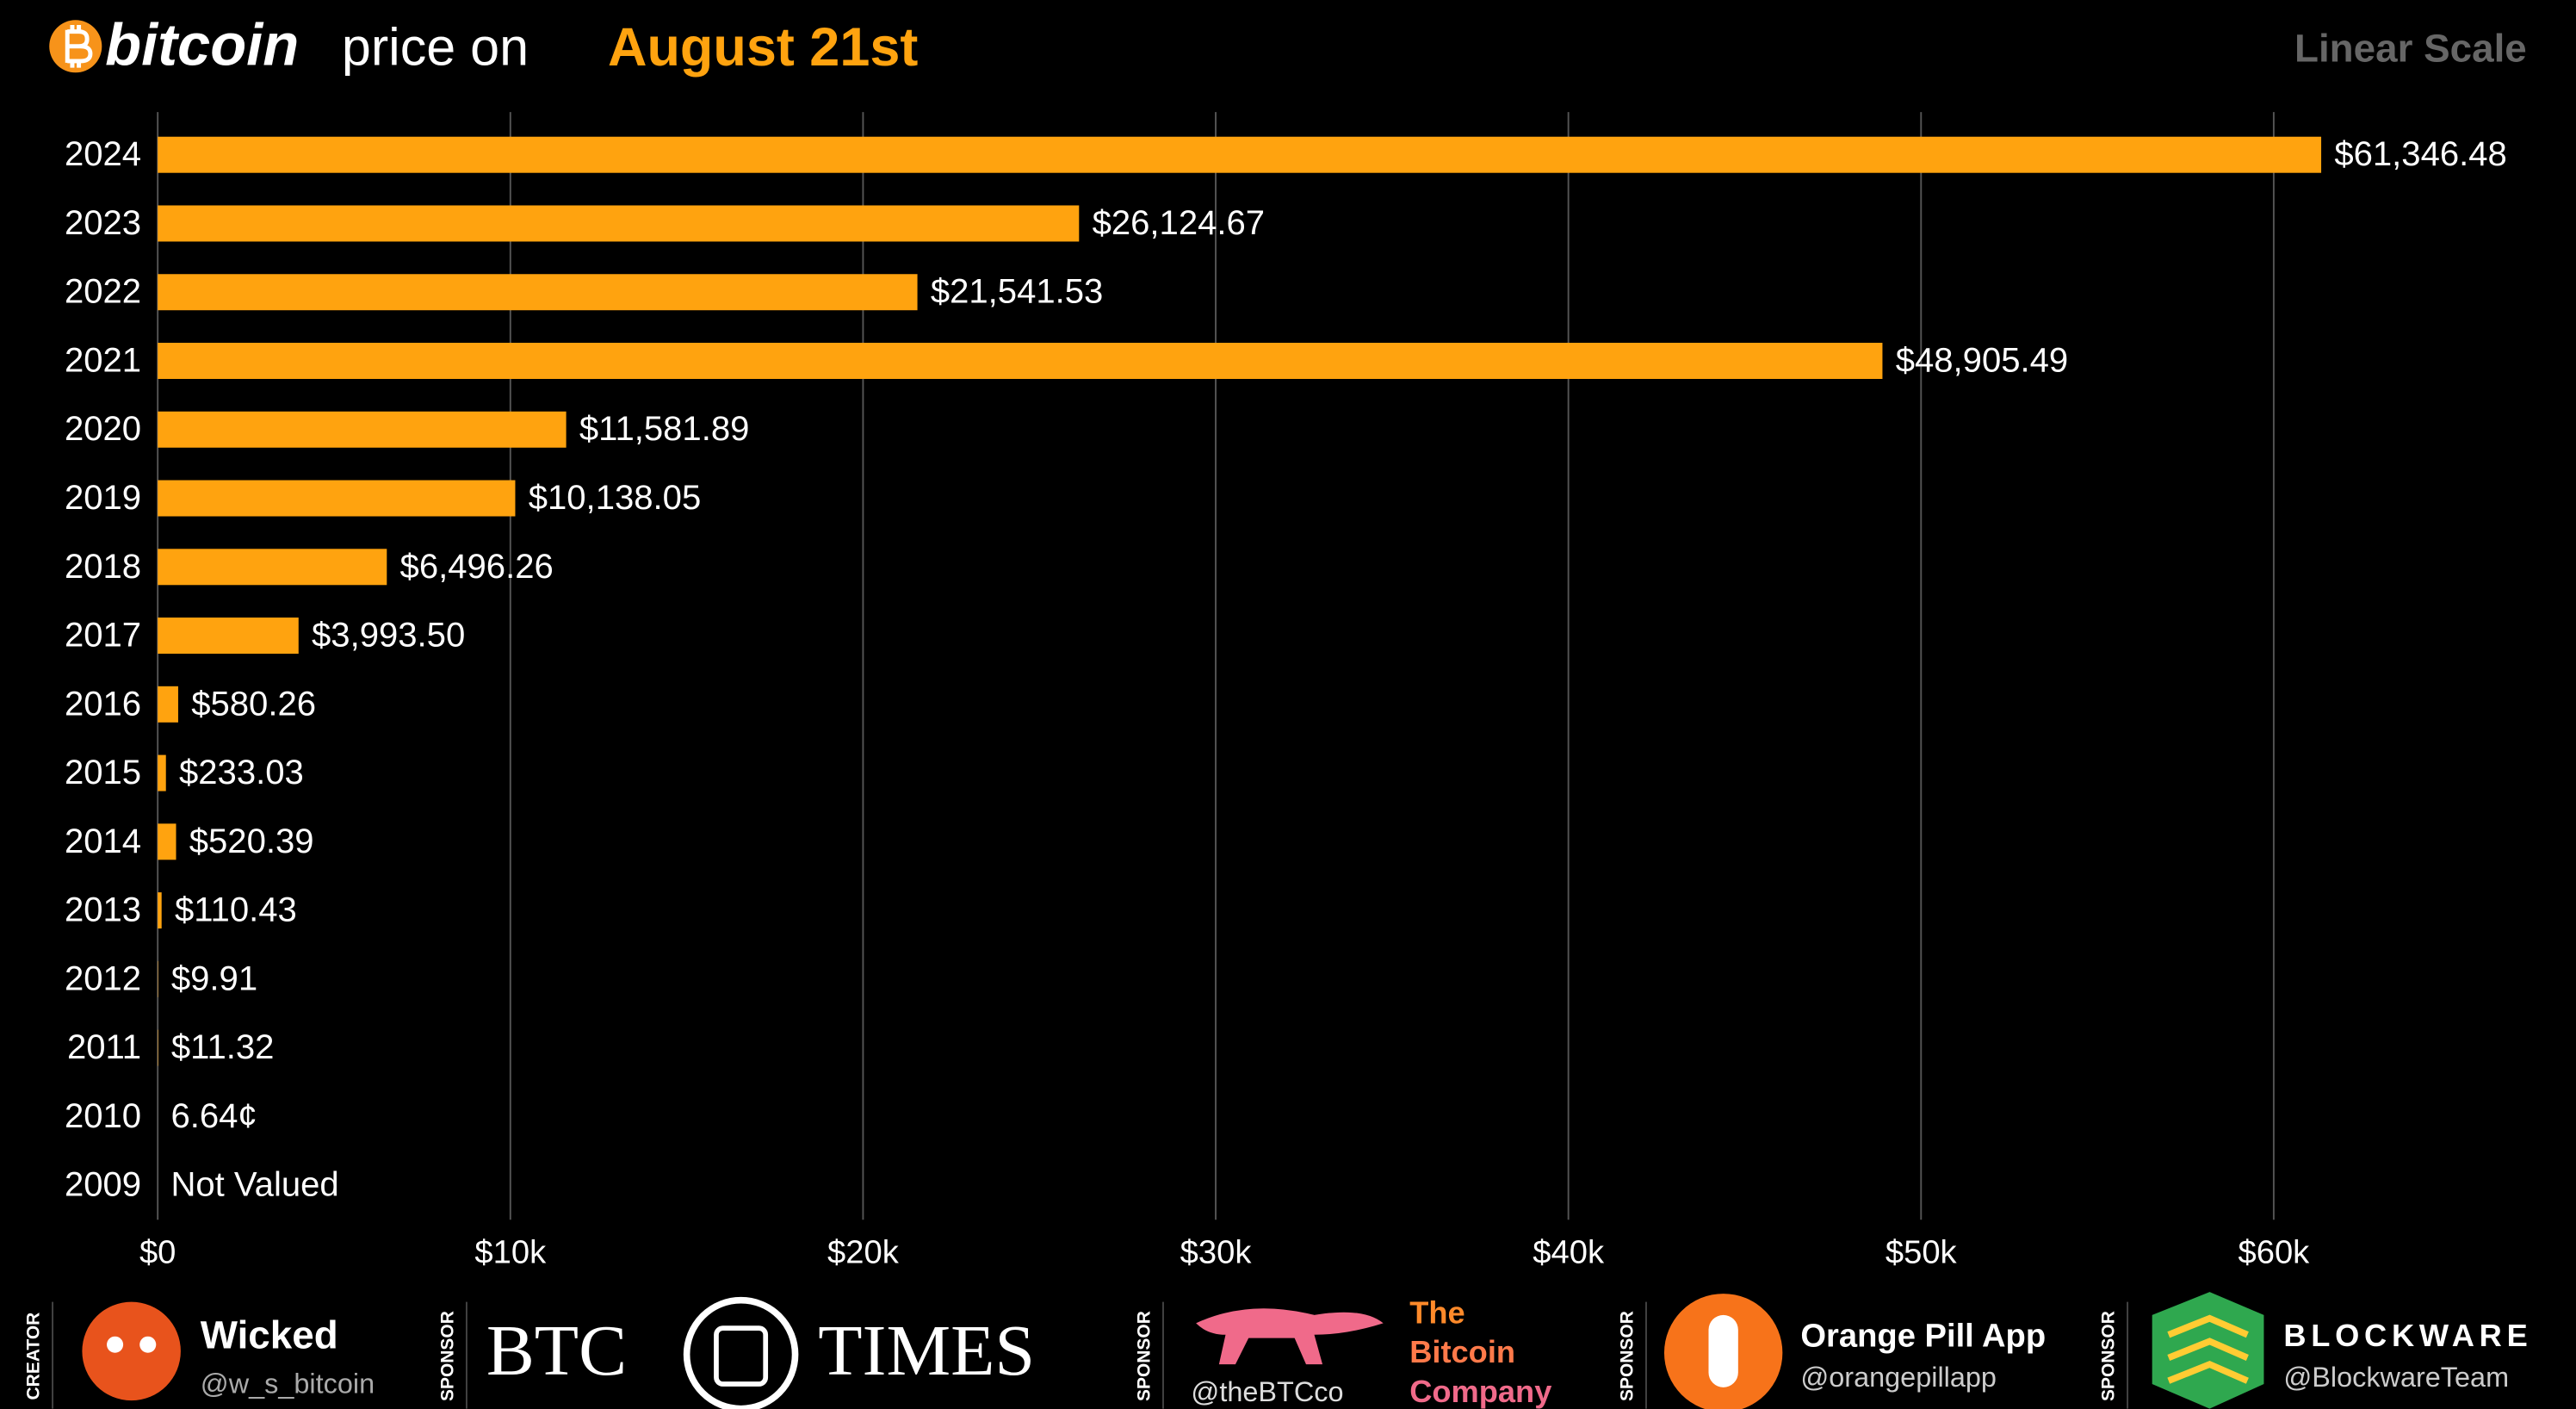 Image resolution: width=2576 pixels, height=1409 pixels. What do you see at coordinates (103, 704) in the screenshot?
I see `y-tick-label: 2016` at bounding box center [103, 704].